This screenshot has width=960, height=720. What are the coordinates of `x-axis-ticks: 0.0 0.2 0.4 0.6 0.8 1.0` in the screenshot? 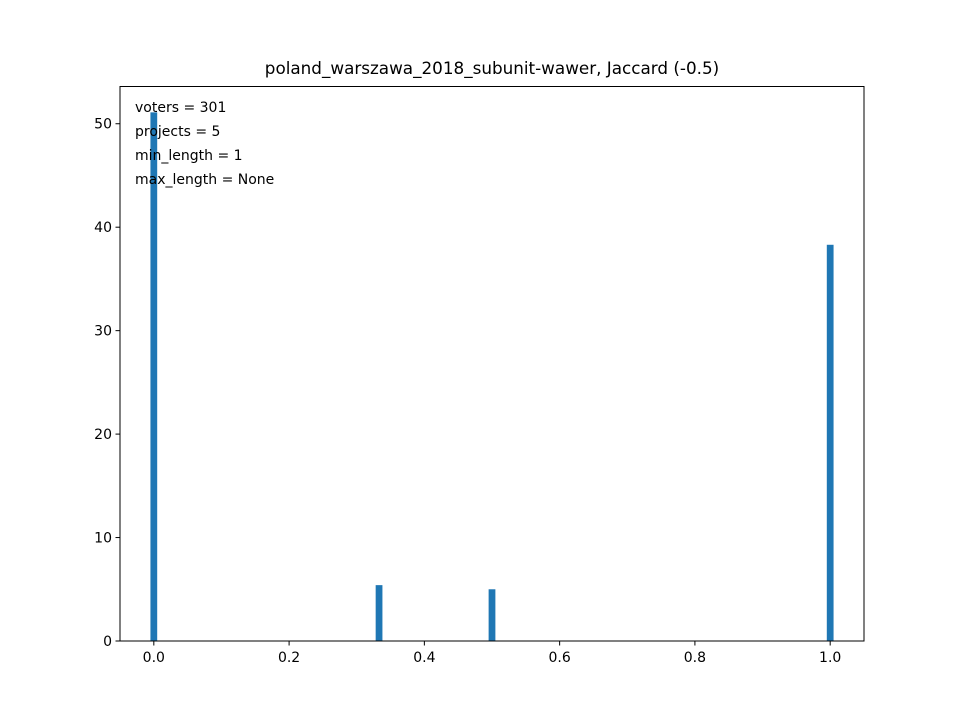 It's located at (492, 653).